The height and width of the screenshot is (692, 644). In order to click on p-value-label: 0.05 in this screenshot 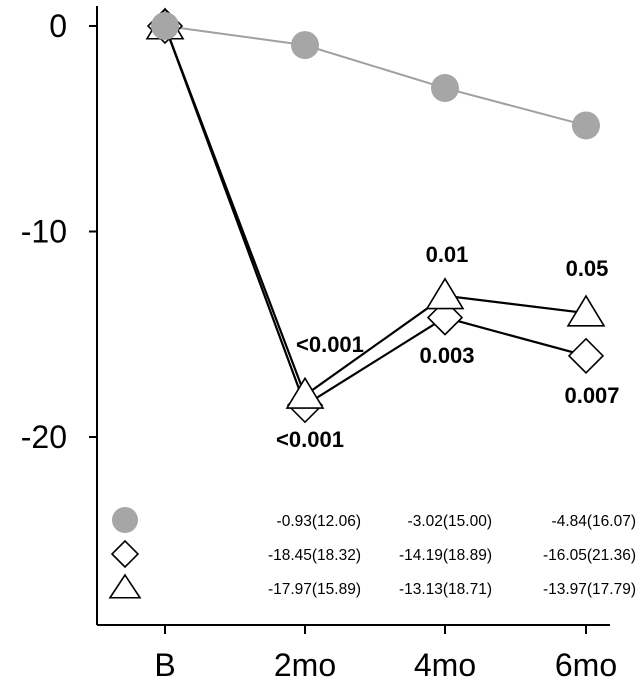, I will do `click(587, 268)`.